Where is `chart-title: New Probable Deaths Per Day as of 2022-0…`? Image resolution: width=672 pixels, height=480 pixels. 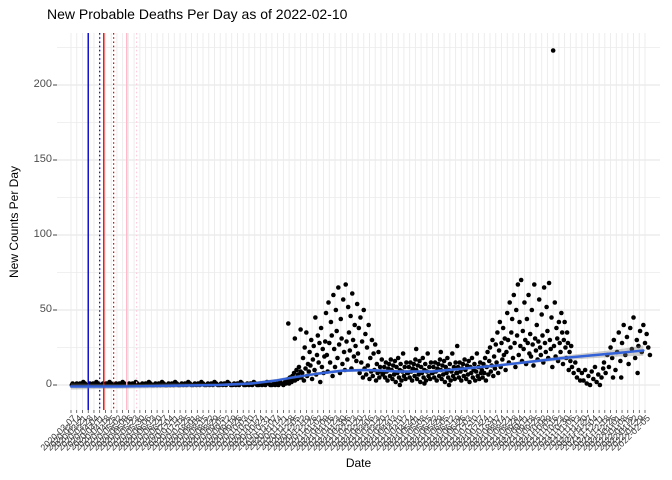
chart-title: New Probable Deaths Per Day as of 2022-0… is located at coordinates (197, 14).